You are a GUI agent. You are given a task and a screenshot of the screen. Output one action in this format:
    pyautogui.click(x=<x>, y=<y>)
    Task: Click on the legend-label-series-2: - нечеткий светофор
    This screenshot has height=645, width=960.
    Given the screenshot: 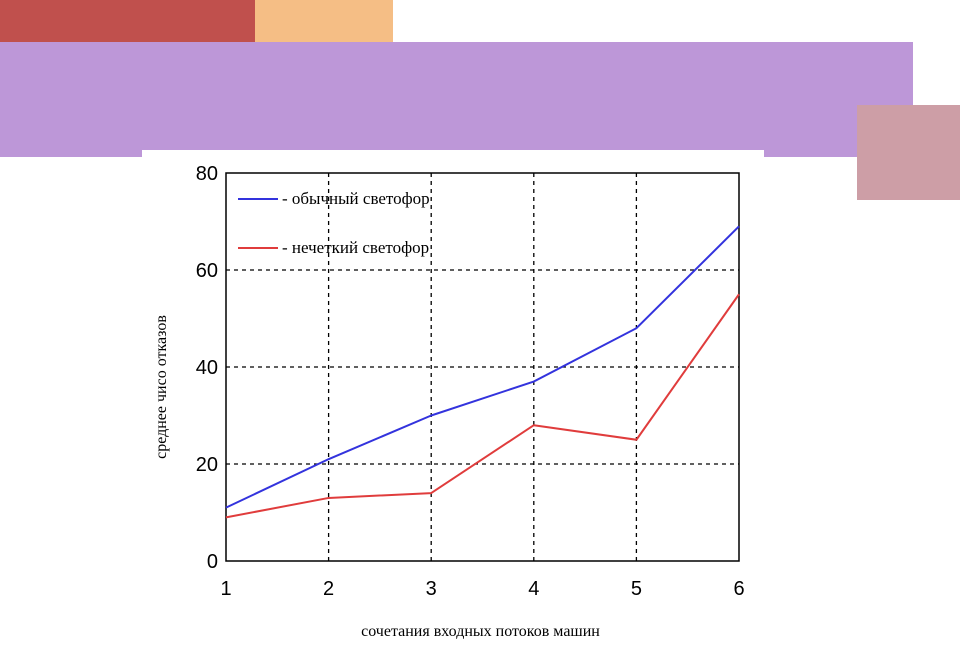 What is the action you would take?
    pyautogui.click(x=355, y=247)
    